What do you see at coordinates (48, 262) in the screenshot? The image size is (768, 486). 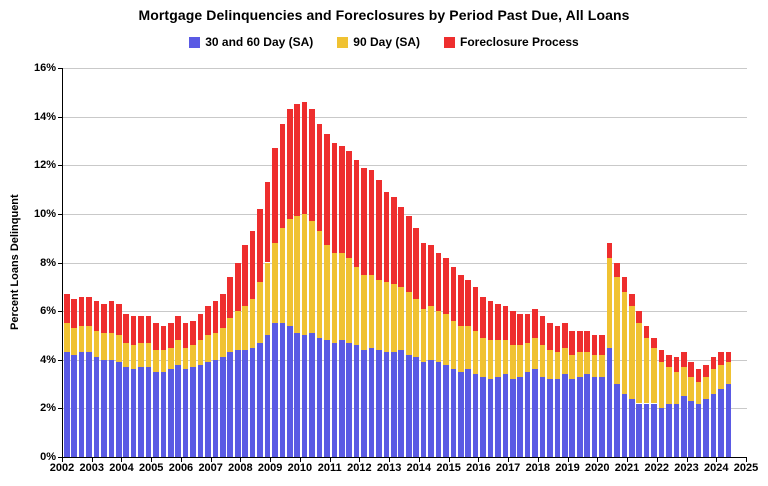 I see `y-tick-label: 8%` at bounding box center [48, 262].